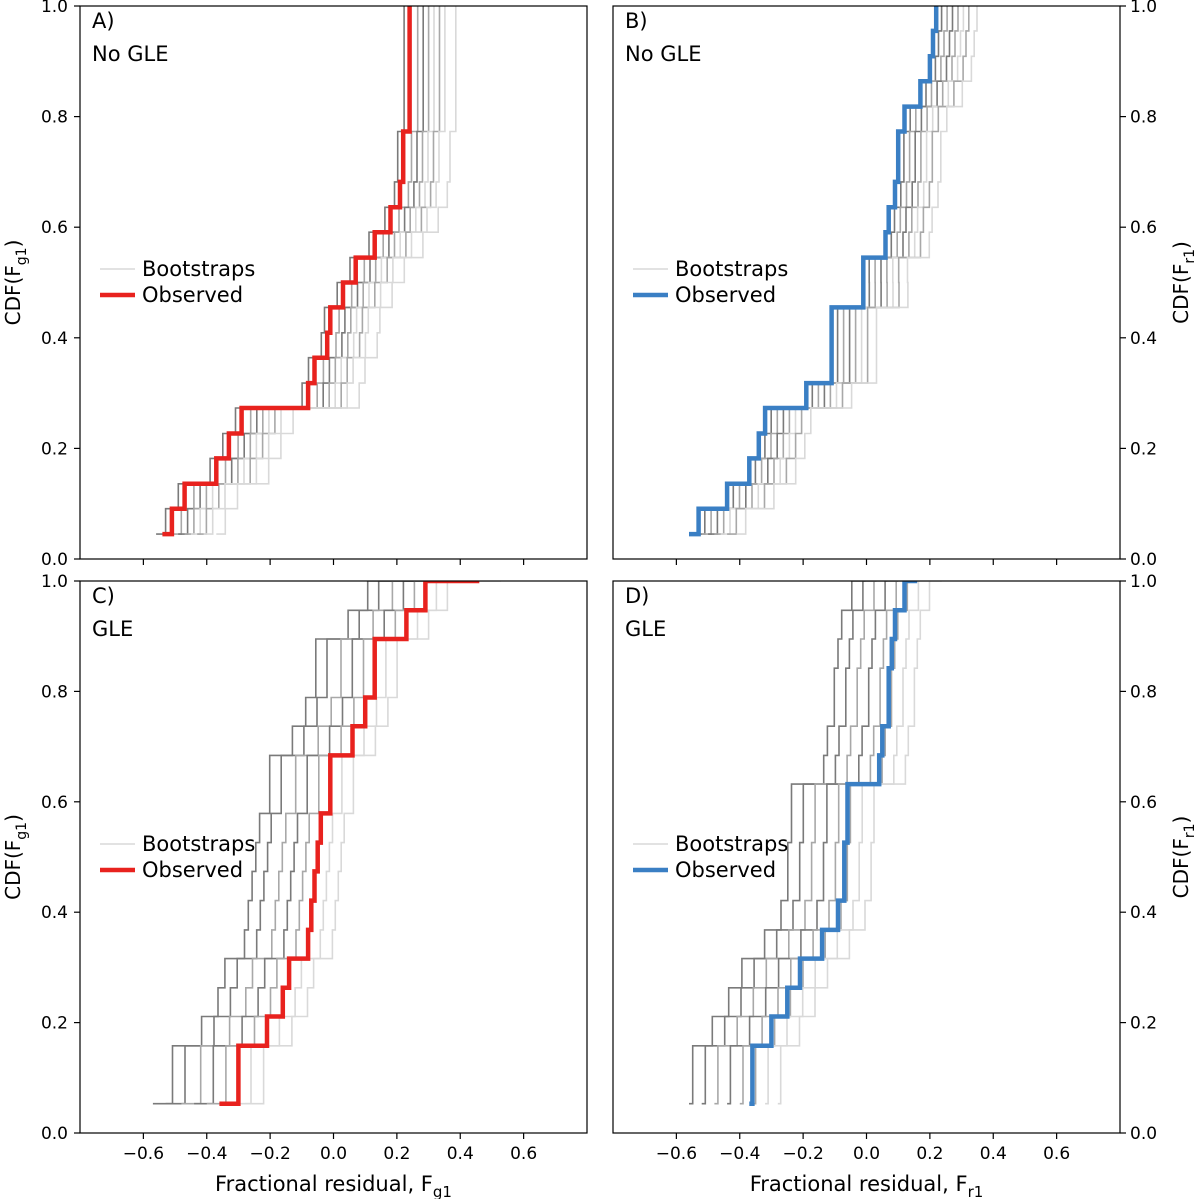 The image size is (1200, 1199). Describe the element at coordinates (867, 1185) in the screenshot. I see `x-axis-label: Fractional residual, Fr1` at that location.